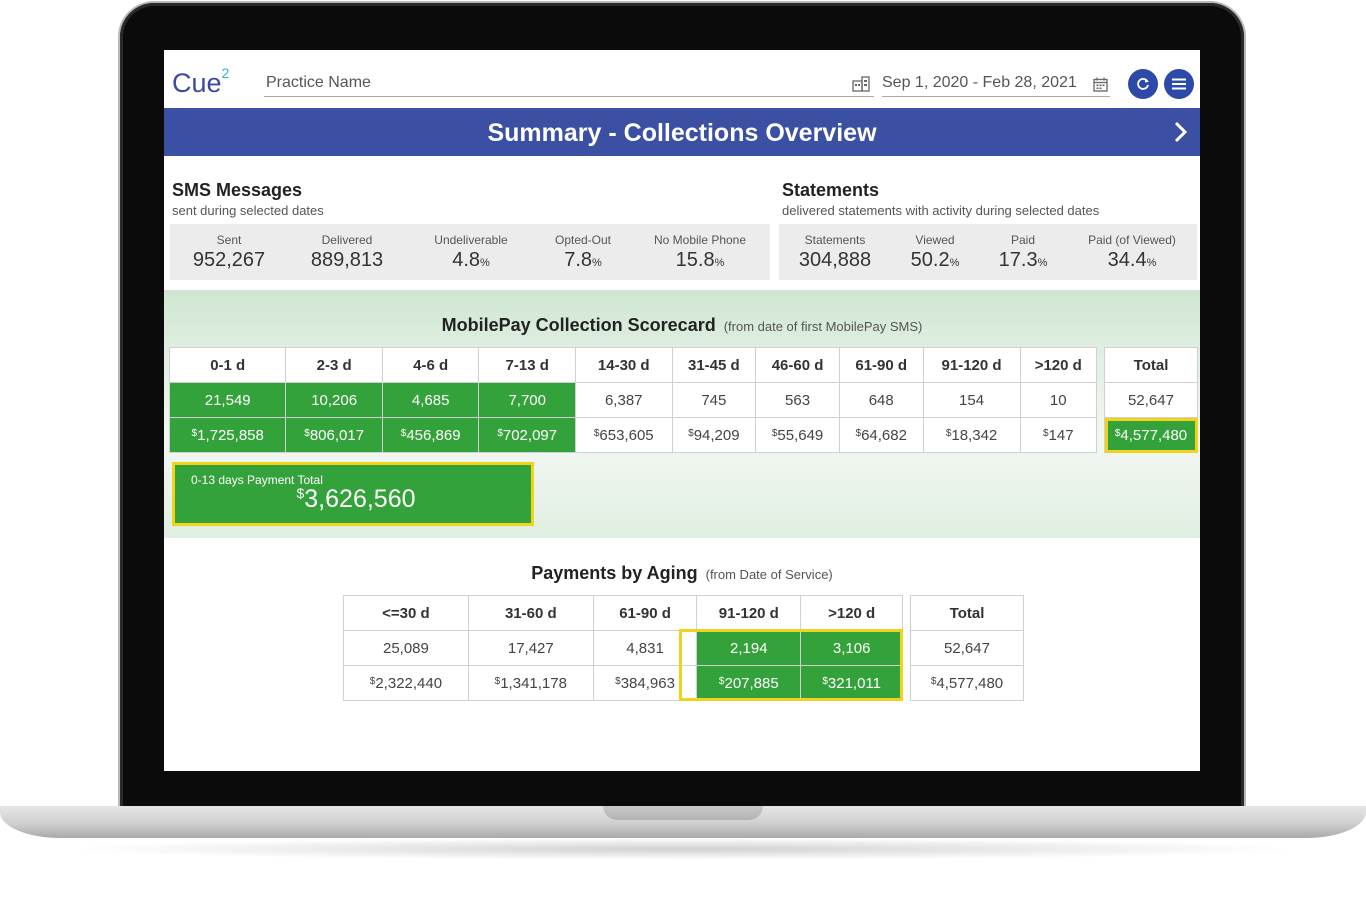 This screenshot has height=897, width=1366. What do you see at coordinates (569, 85) in the screenshot?
I see `practice-name-field: Practice Name` at bounding box center [569, 85].